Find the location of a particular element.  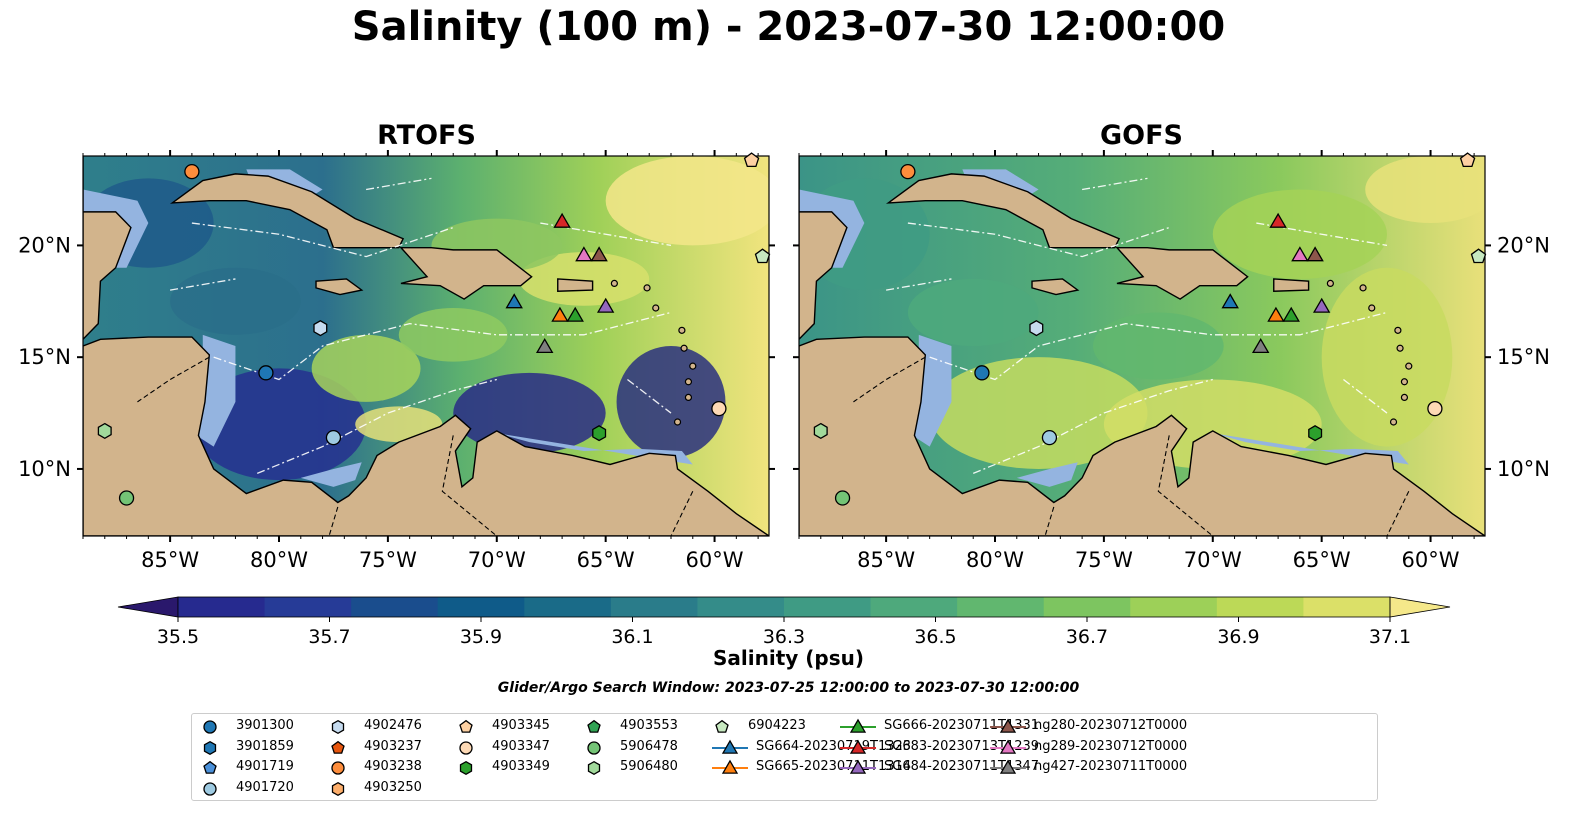

legend-label: 3901859 is located at coordinates (265, 746).